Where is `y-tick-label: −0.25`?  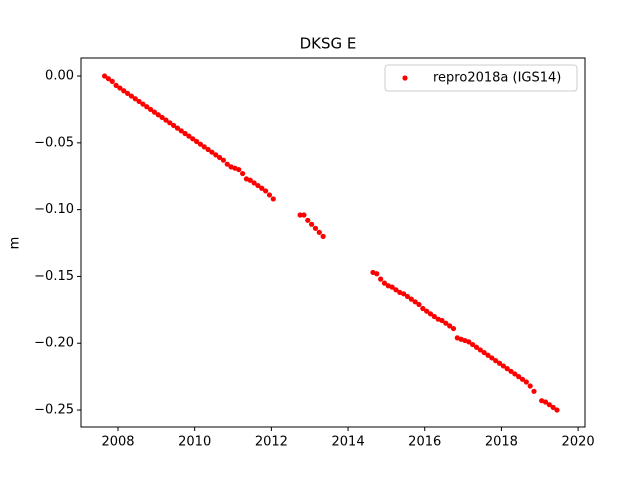 y-tick-label: −0.25 is located at coordinates (54, 410).